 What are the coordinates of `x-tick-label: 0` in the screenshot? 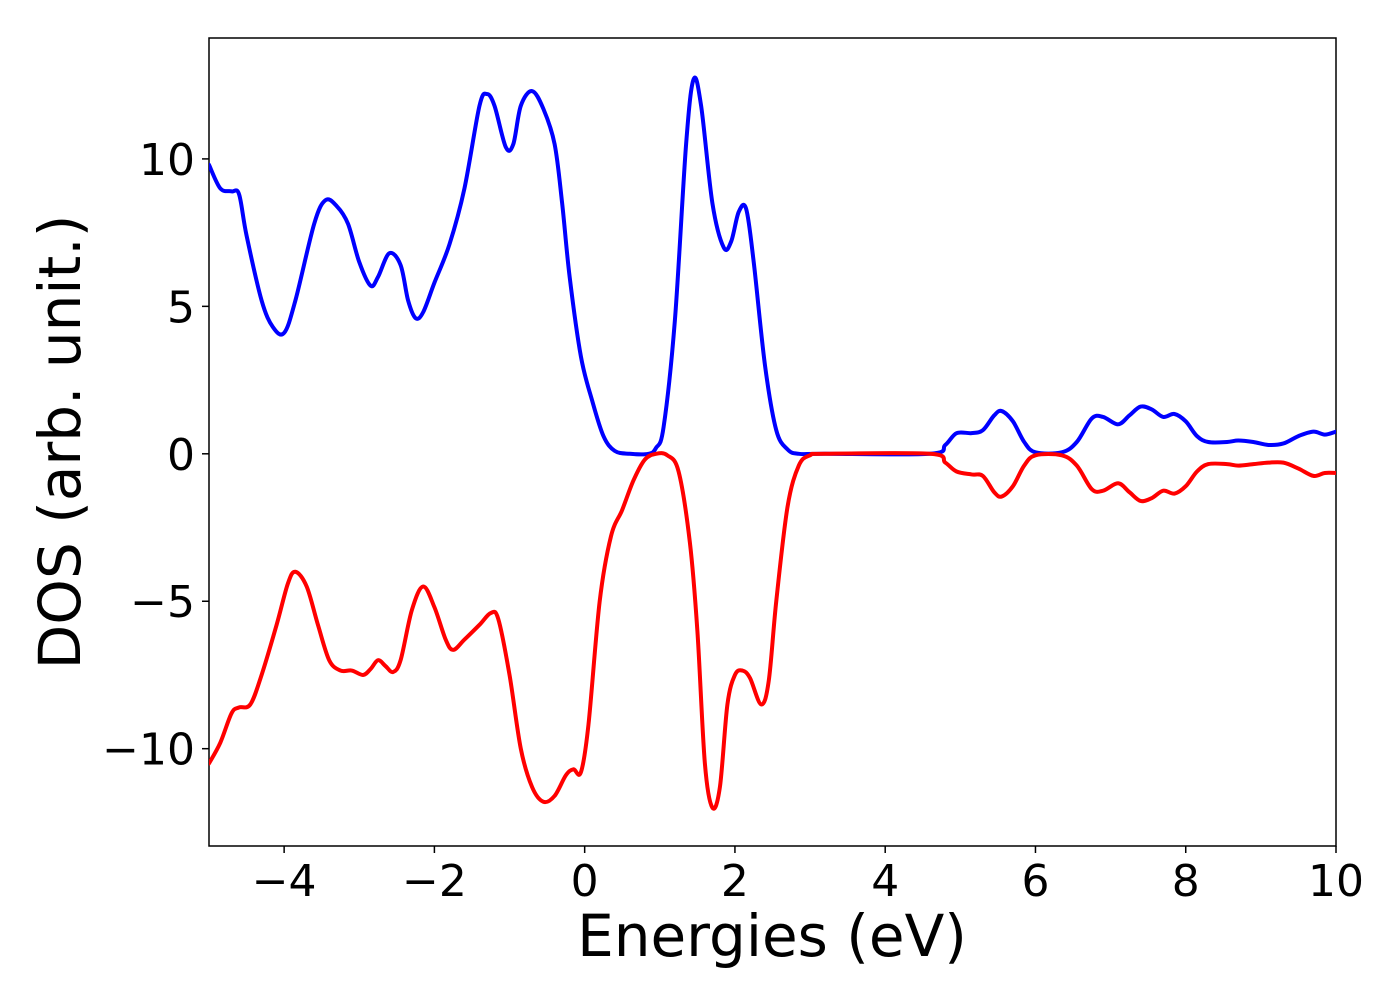 It's located at (585, 881).